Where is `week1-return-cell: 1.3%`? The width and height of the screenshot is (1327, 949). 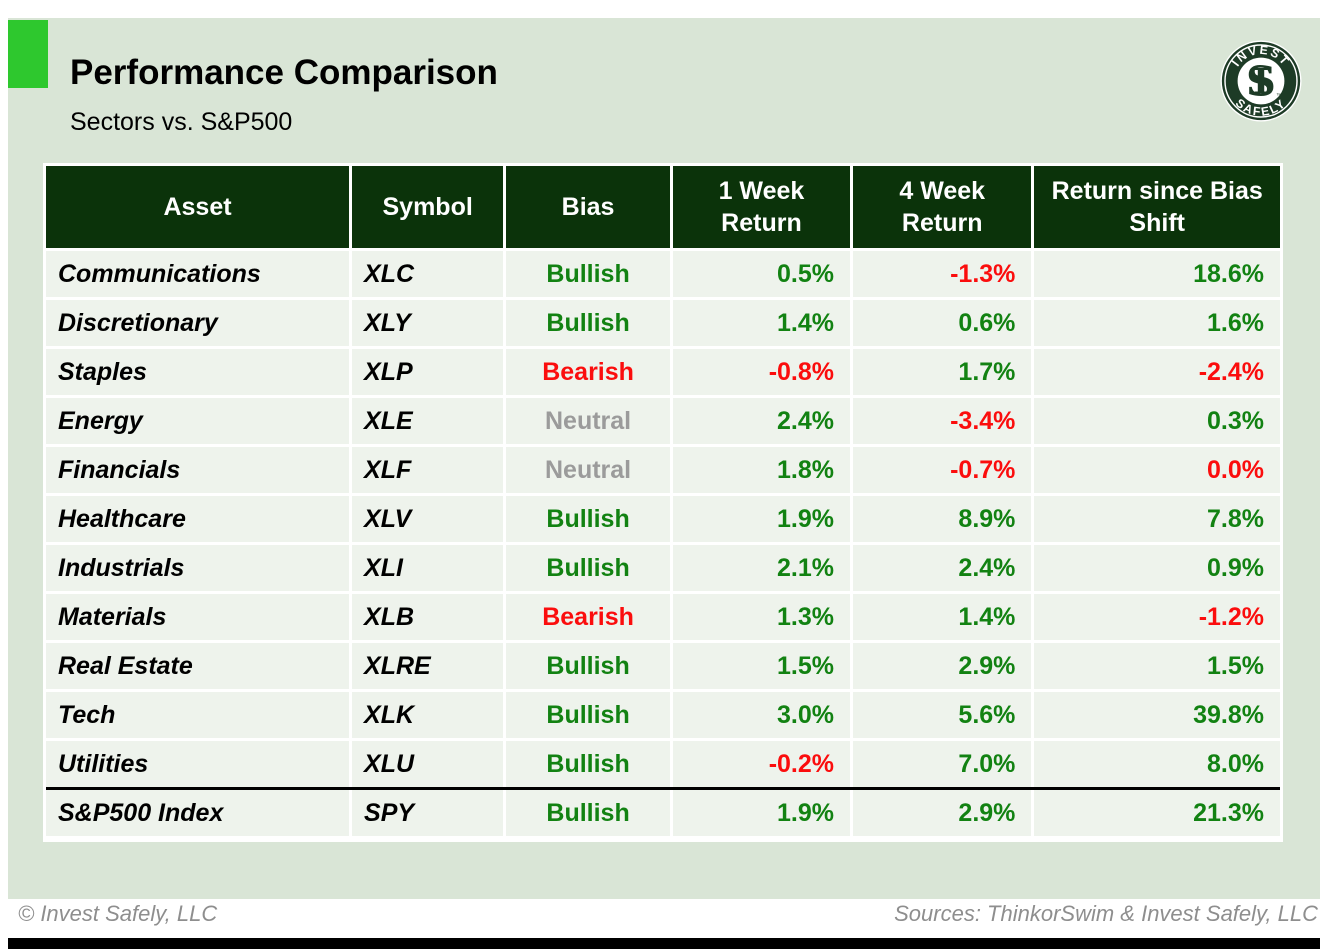
week1-return-cell: 1.3% is located at coordinates (763, 618).